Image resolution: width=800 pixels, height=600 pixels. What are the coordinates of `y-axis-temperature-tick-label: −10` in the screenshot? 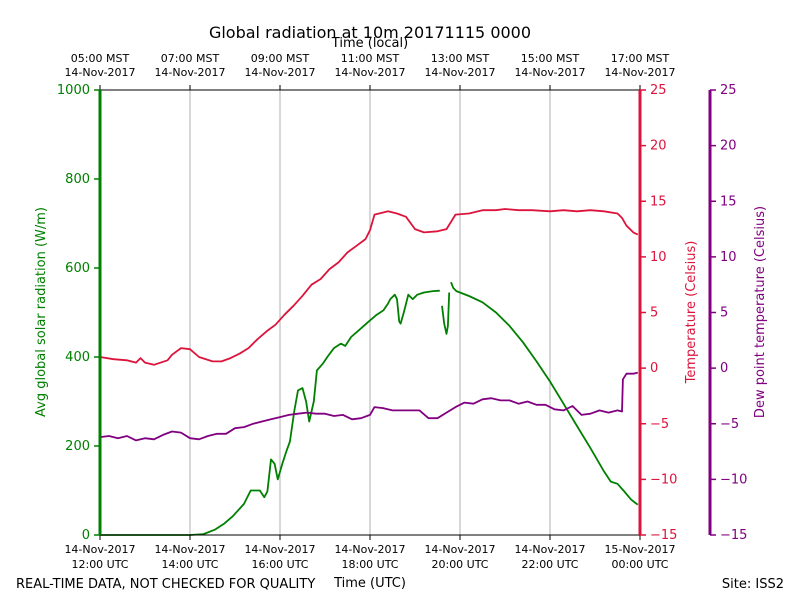 It's located at (663, 479).